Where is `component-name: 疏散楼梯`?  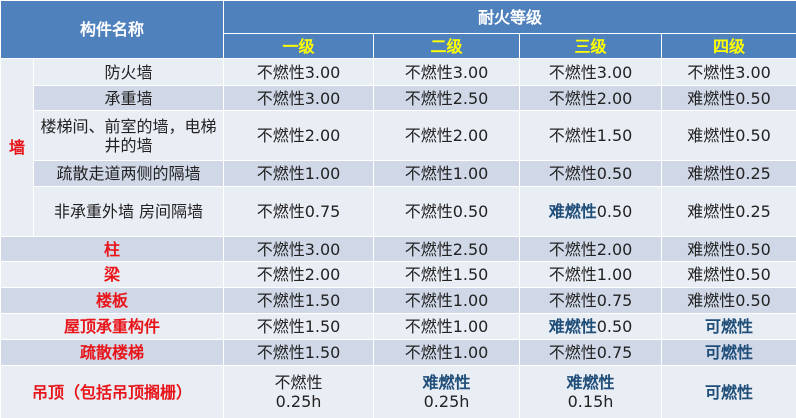
component-name: 疏散楼梯 is located at coordinates (112, 352).